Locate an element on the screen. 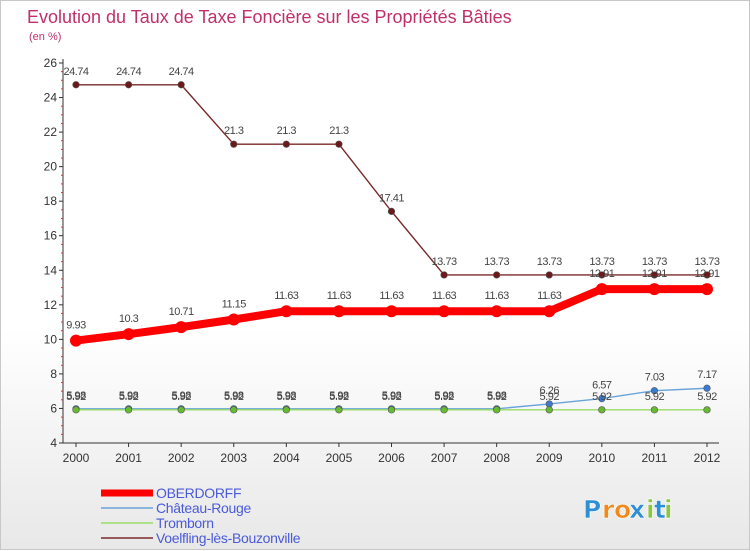  legend-label: Château-Rouge is located at coordinates (203, 508).